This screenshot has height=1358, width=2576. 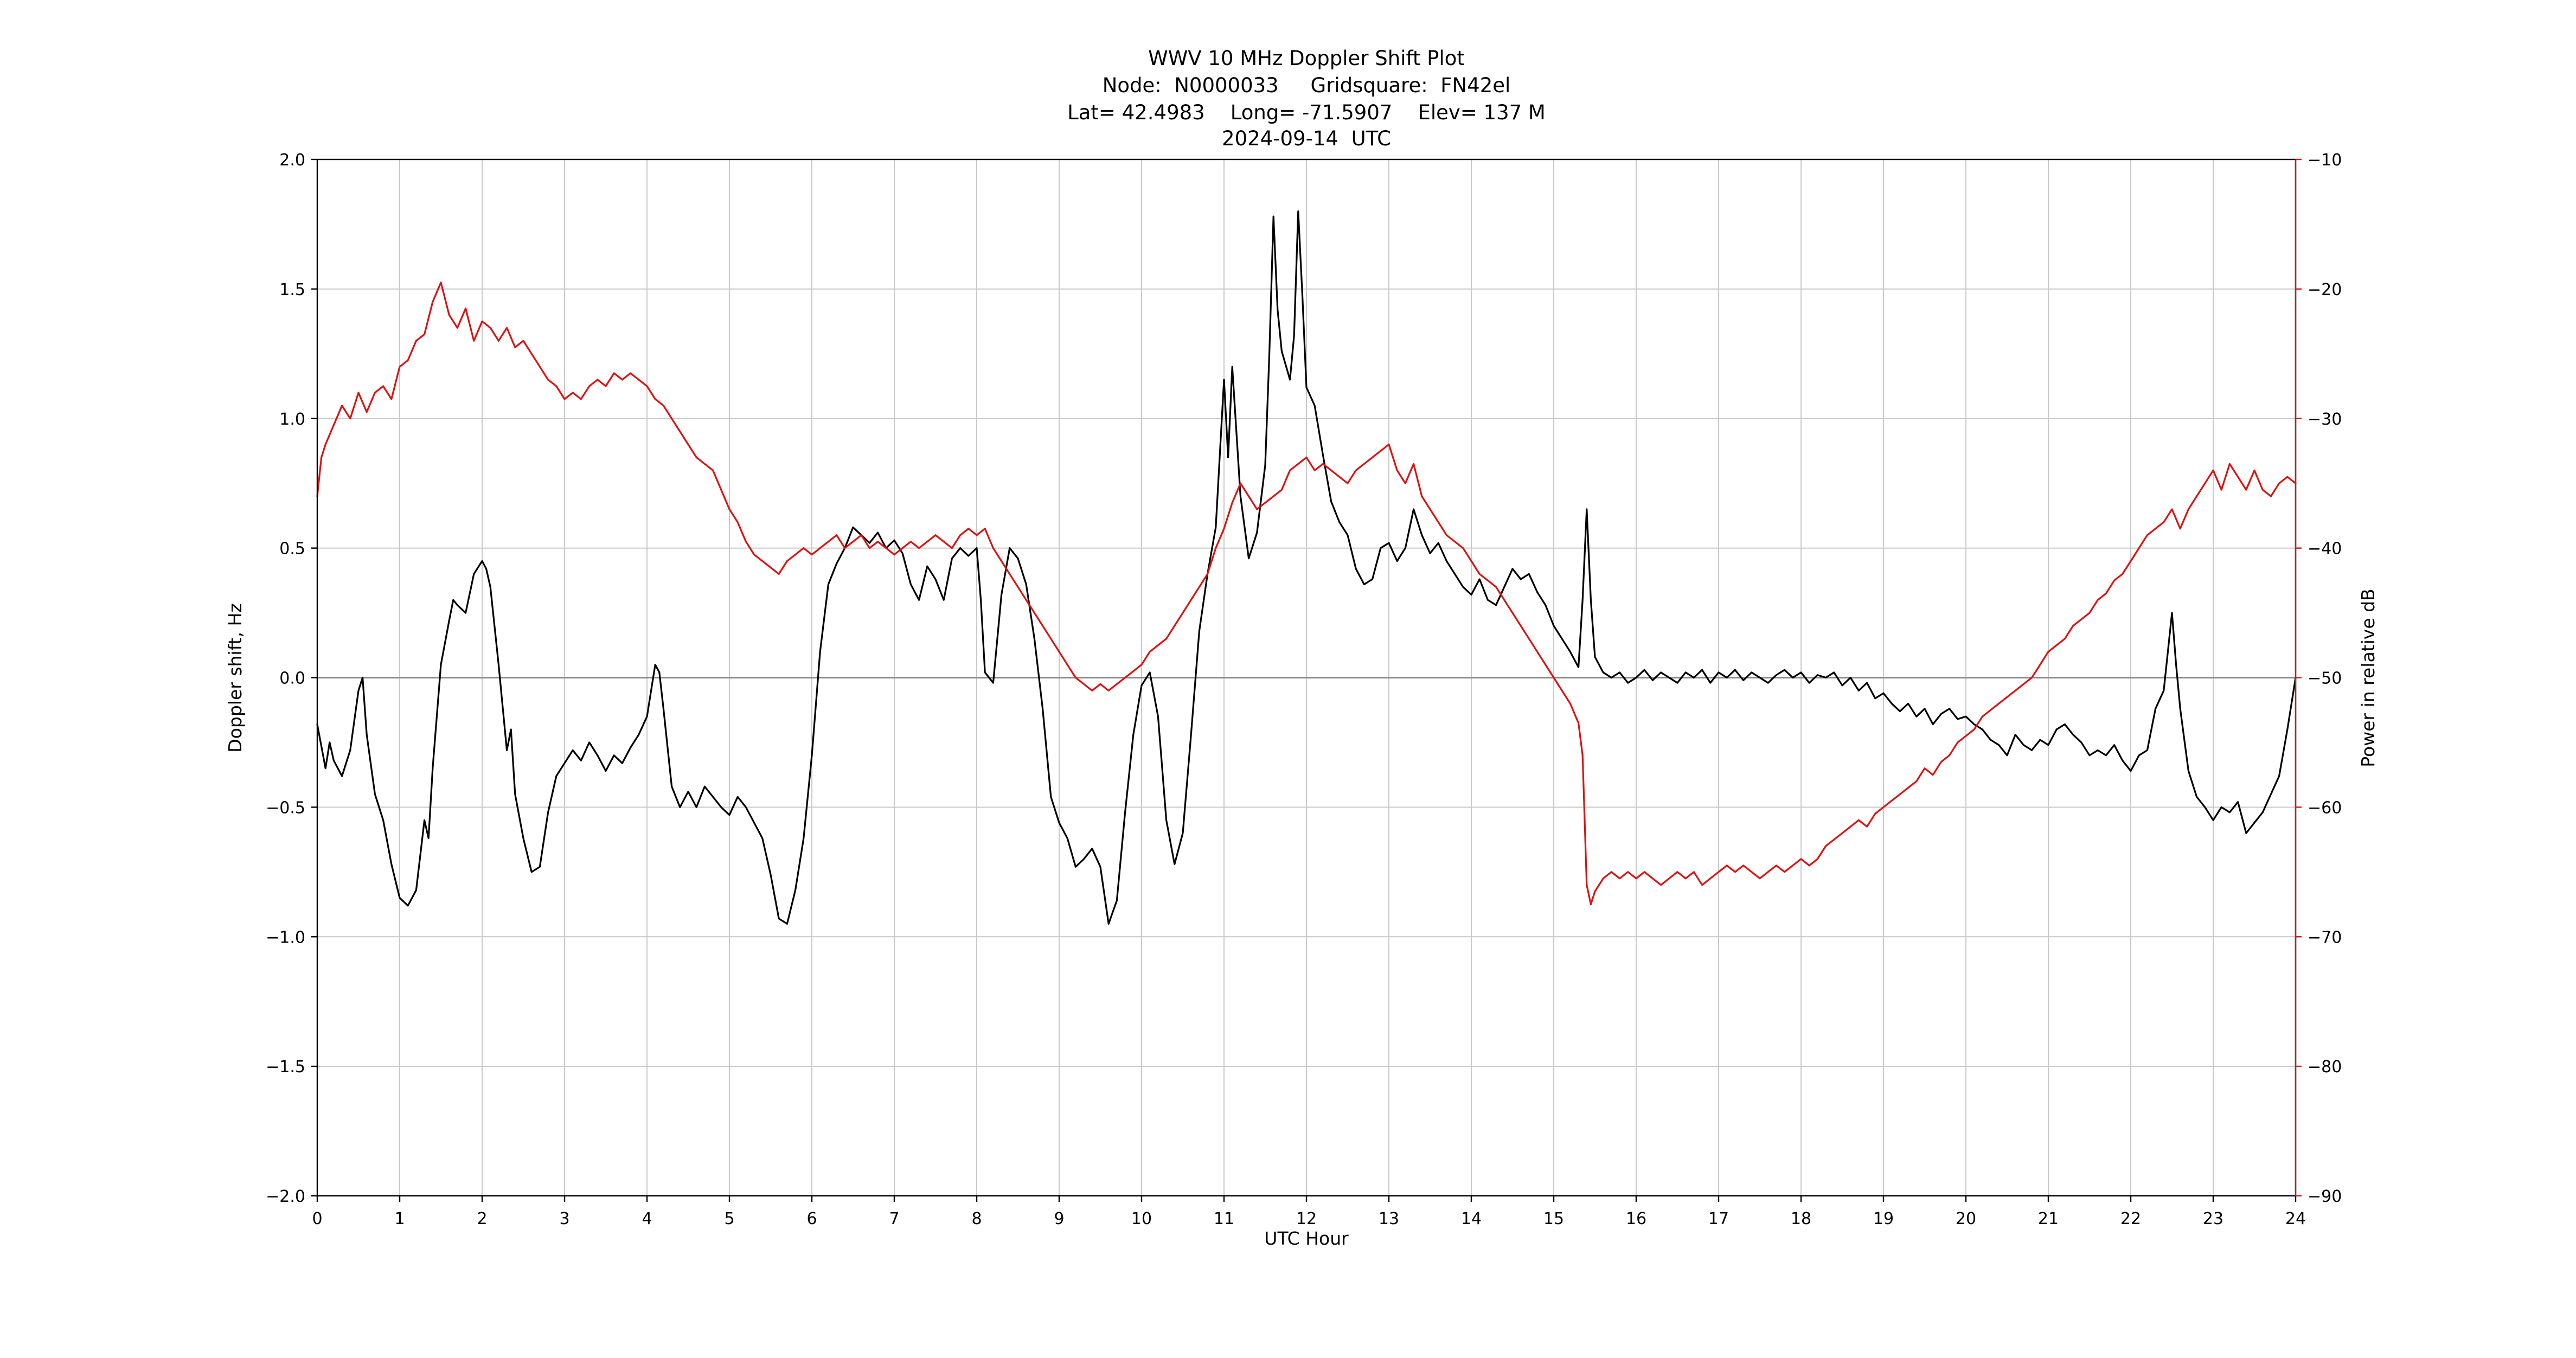 I want to click on y-left-tick-label: 0.0, so click(x=292, y=678).